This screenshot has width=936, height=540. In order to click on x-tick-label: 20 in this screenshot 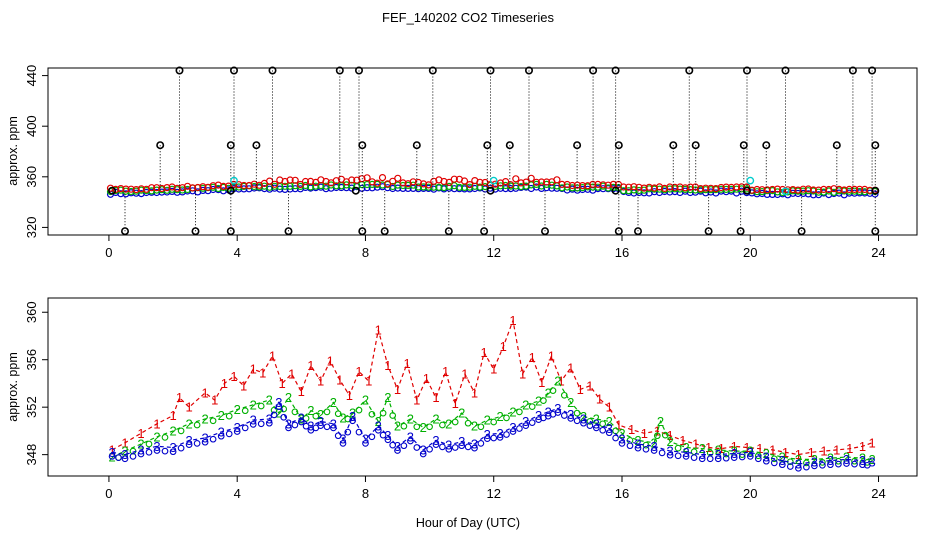, I will do `click(750, 493)`.